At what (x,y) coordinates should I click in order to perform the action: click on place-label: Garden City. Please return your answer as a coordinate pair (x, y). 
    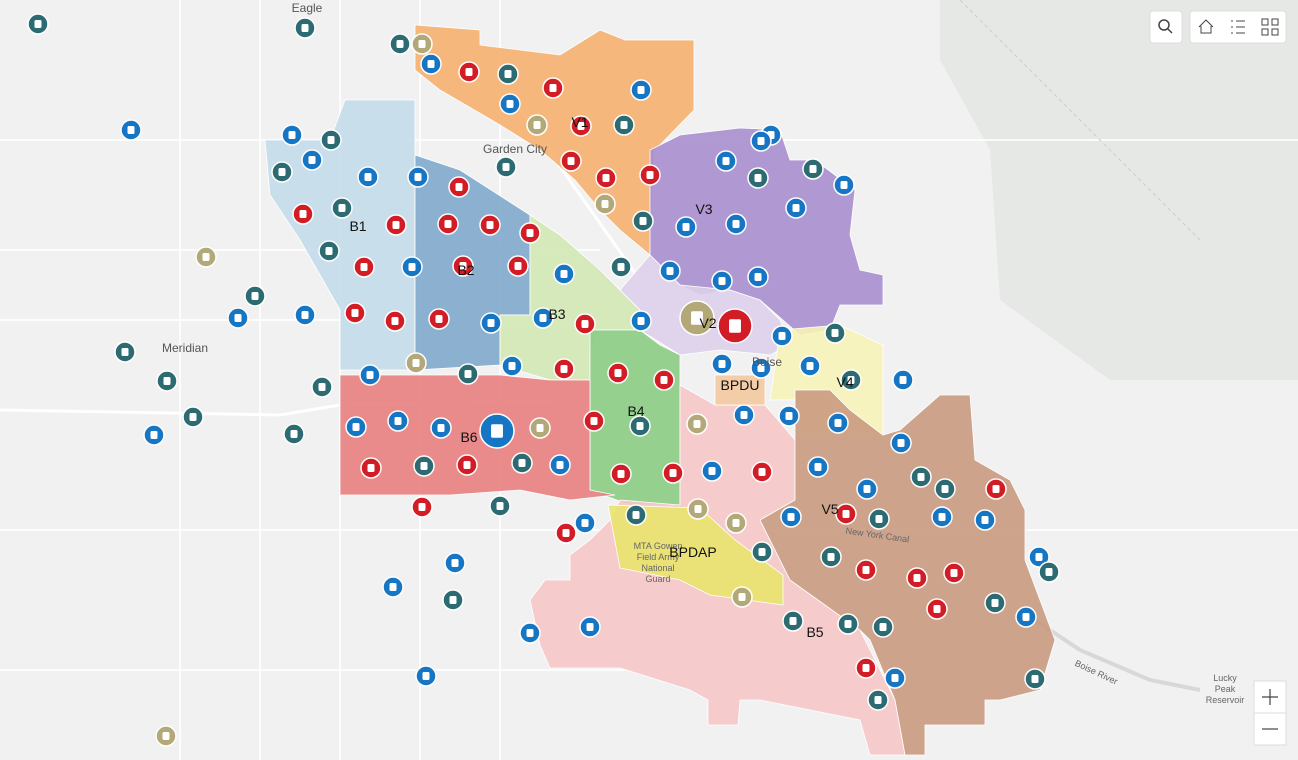
    Looking at the image, I should click on (515, 149).